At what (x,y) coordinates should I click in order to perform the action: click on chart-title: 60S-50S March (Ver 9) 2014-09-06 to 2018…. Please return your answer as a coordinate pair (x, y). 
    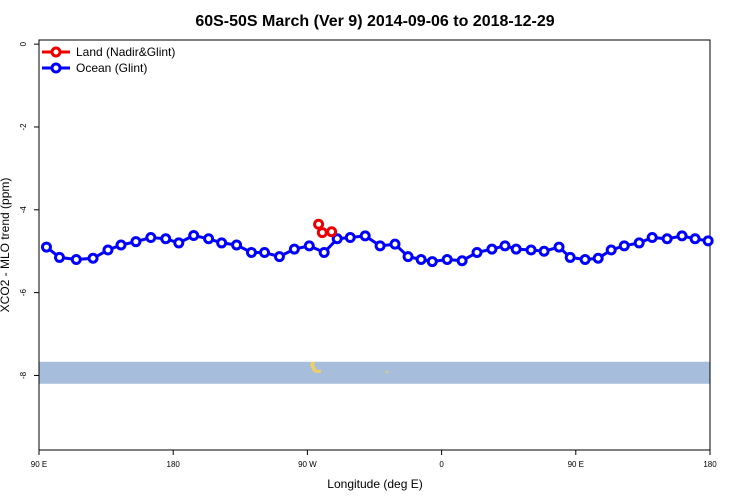
    Looking at the image, I should click on (374, 21).